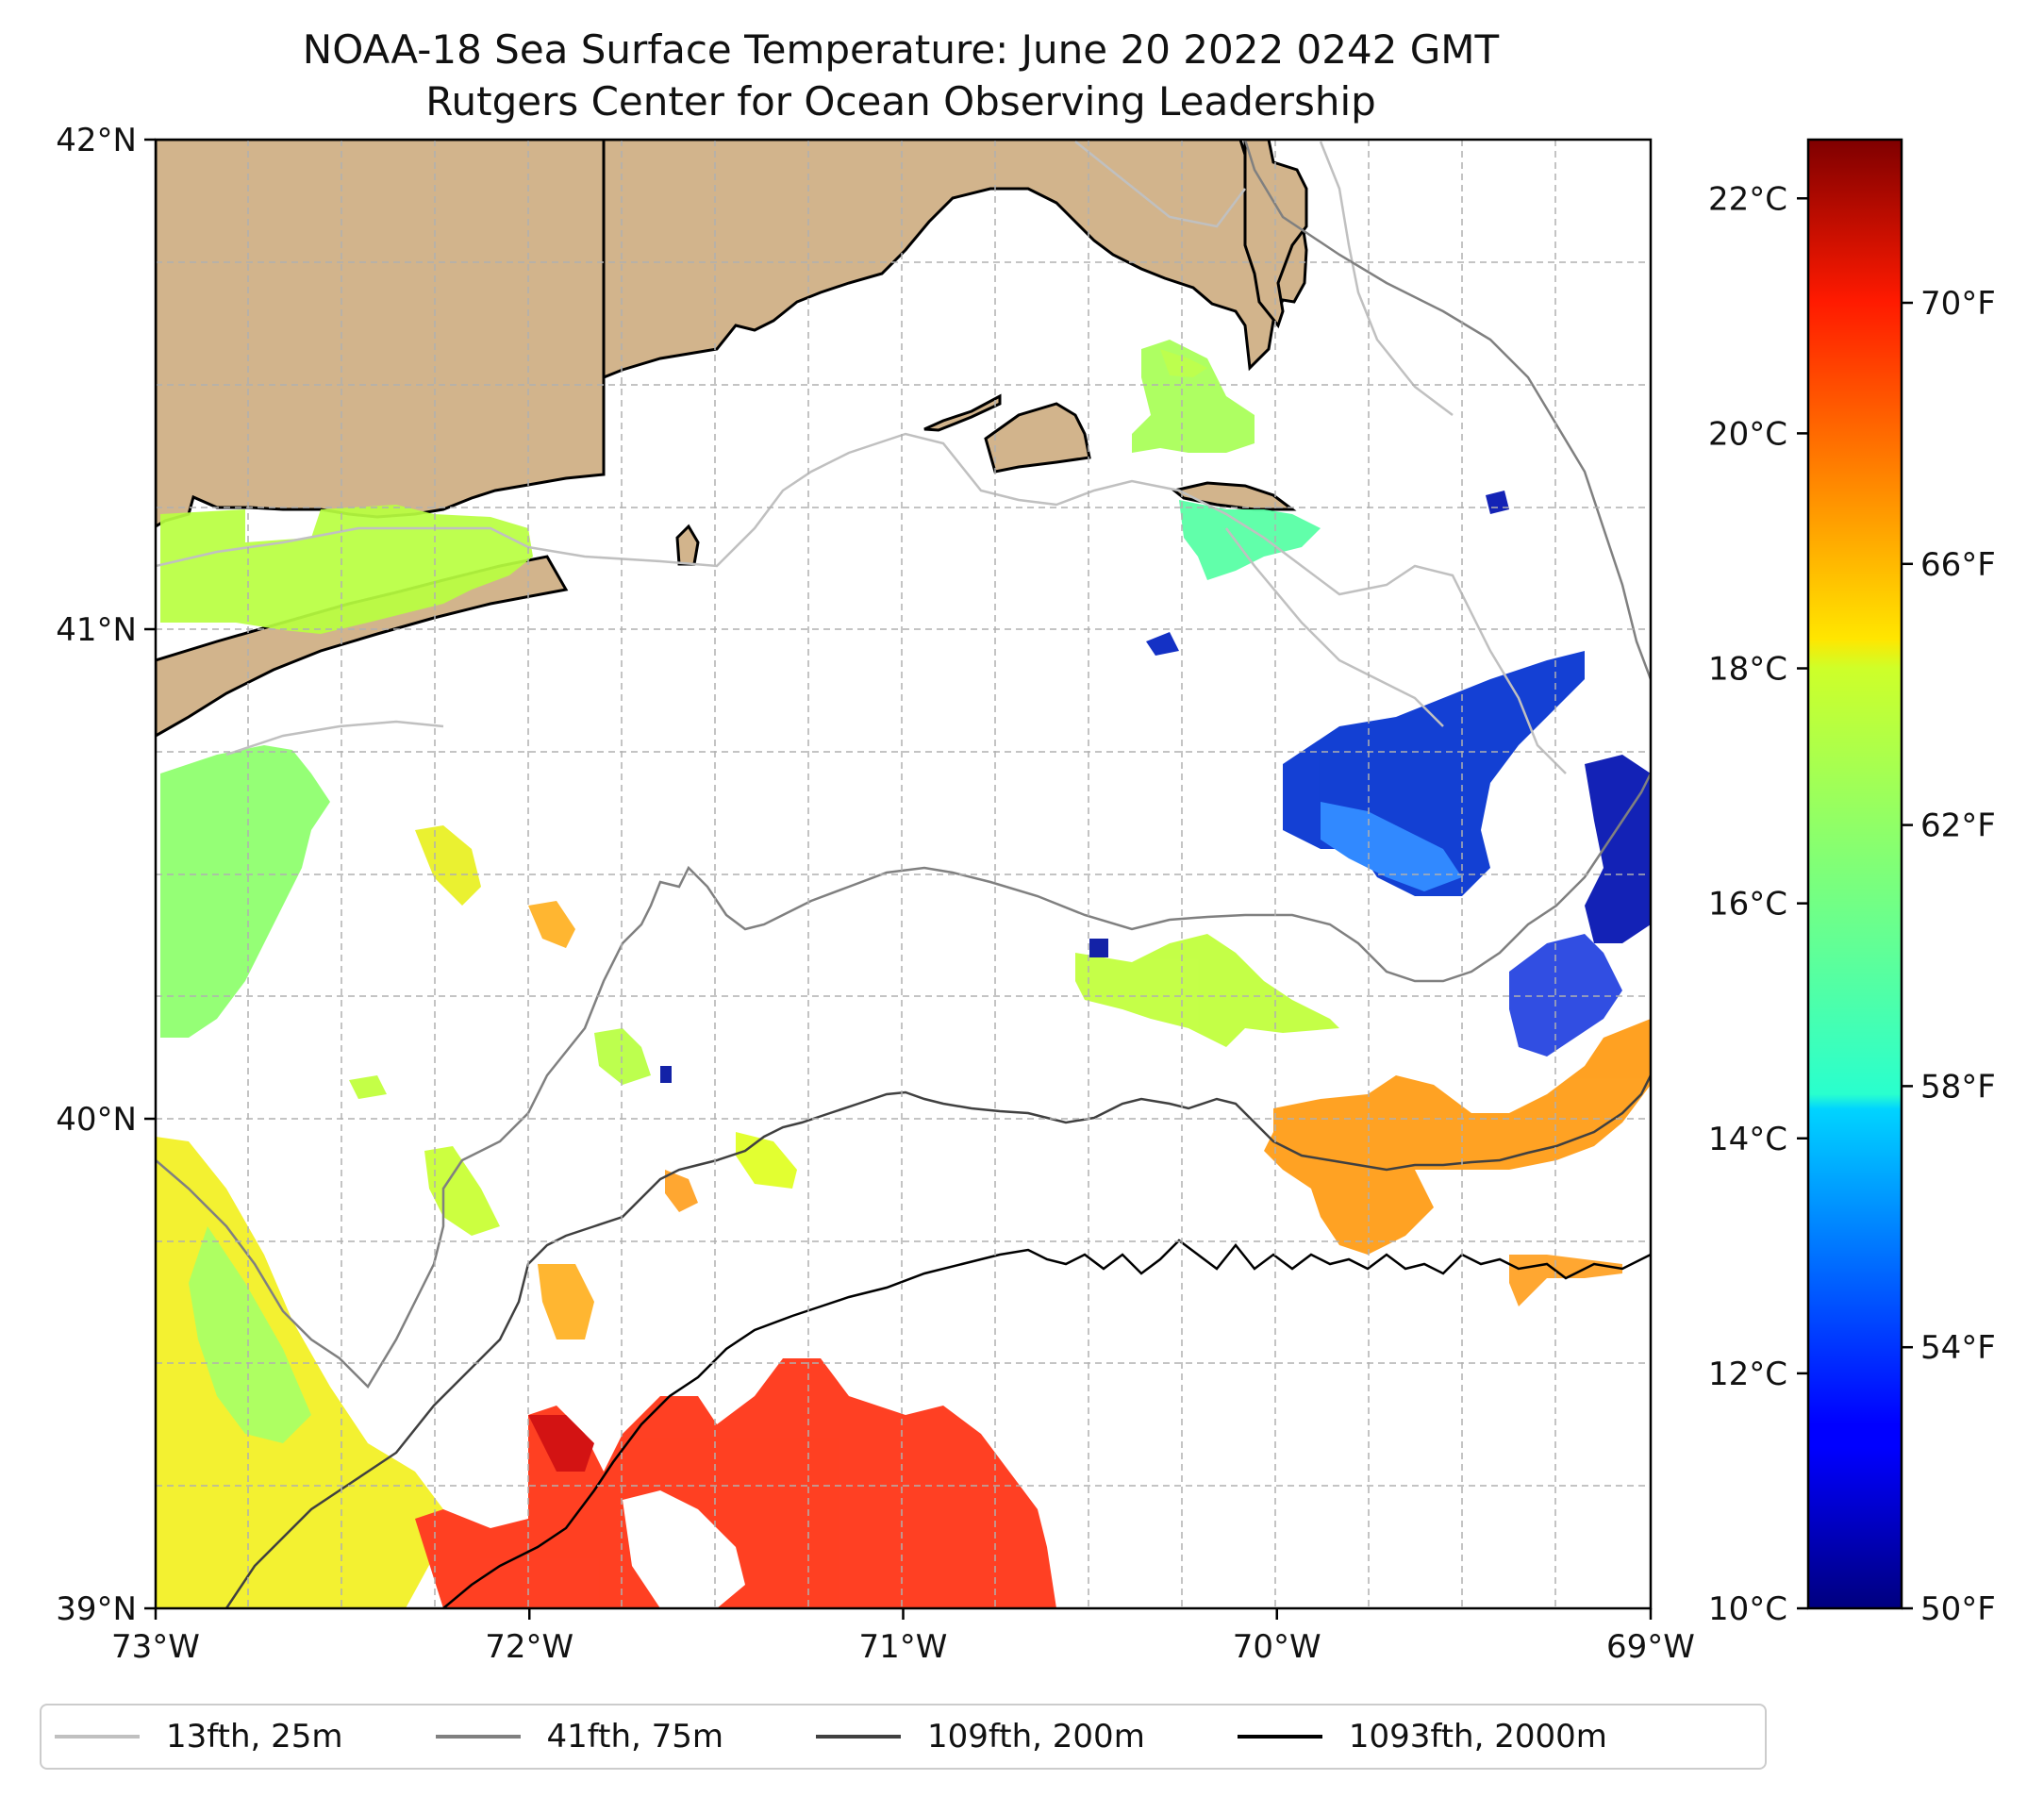 Image resolution: width=2044 pixels, height=1797 pixels. I want to click on legend-item-75m: 41fth, 75m, so click(614, 1736).